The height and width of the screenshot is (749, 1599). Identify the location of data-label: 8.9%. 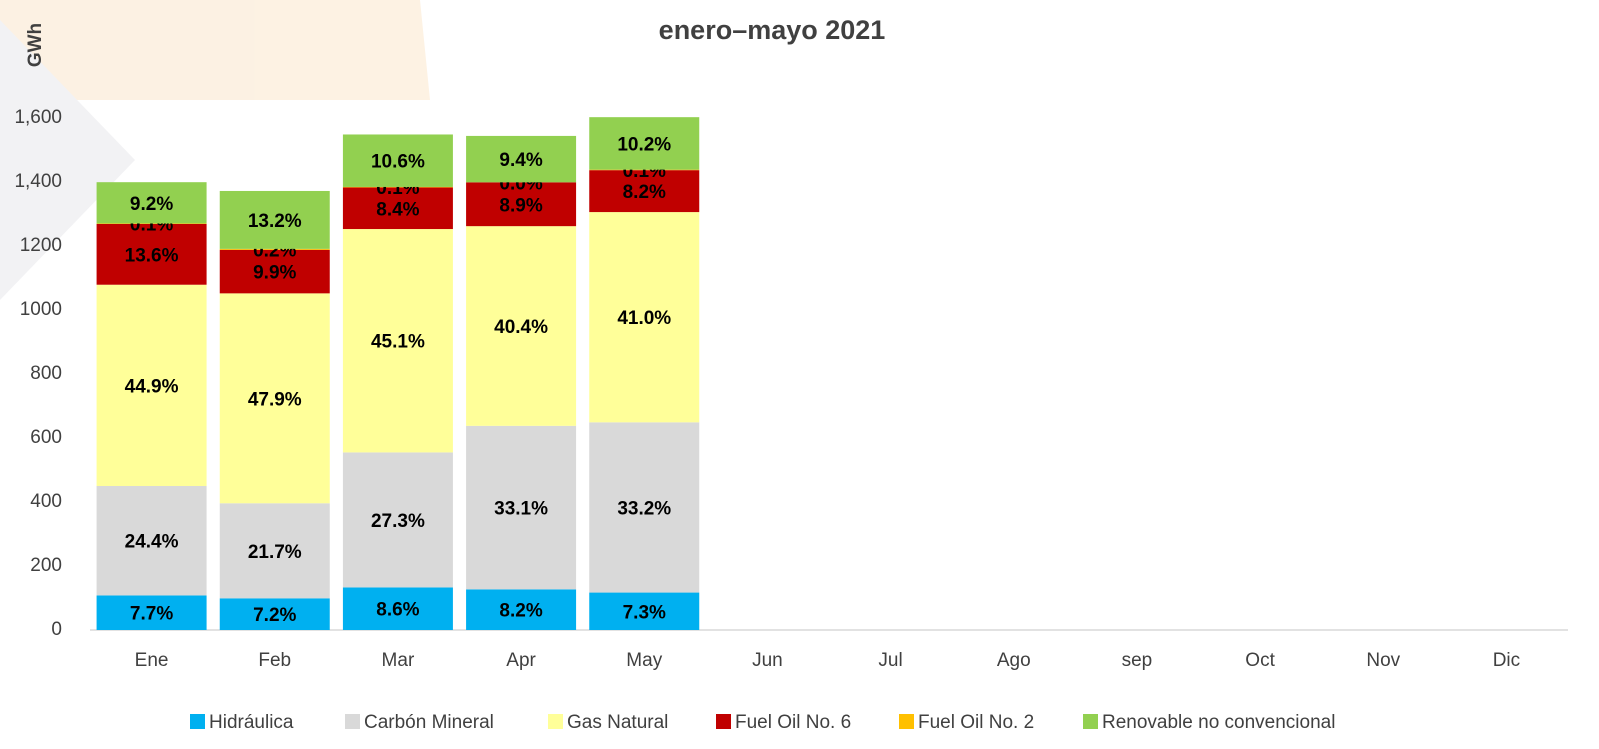
(520, 205).